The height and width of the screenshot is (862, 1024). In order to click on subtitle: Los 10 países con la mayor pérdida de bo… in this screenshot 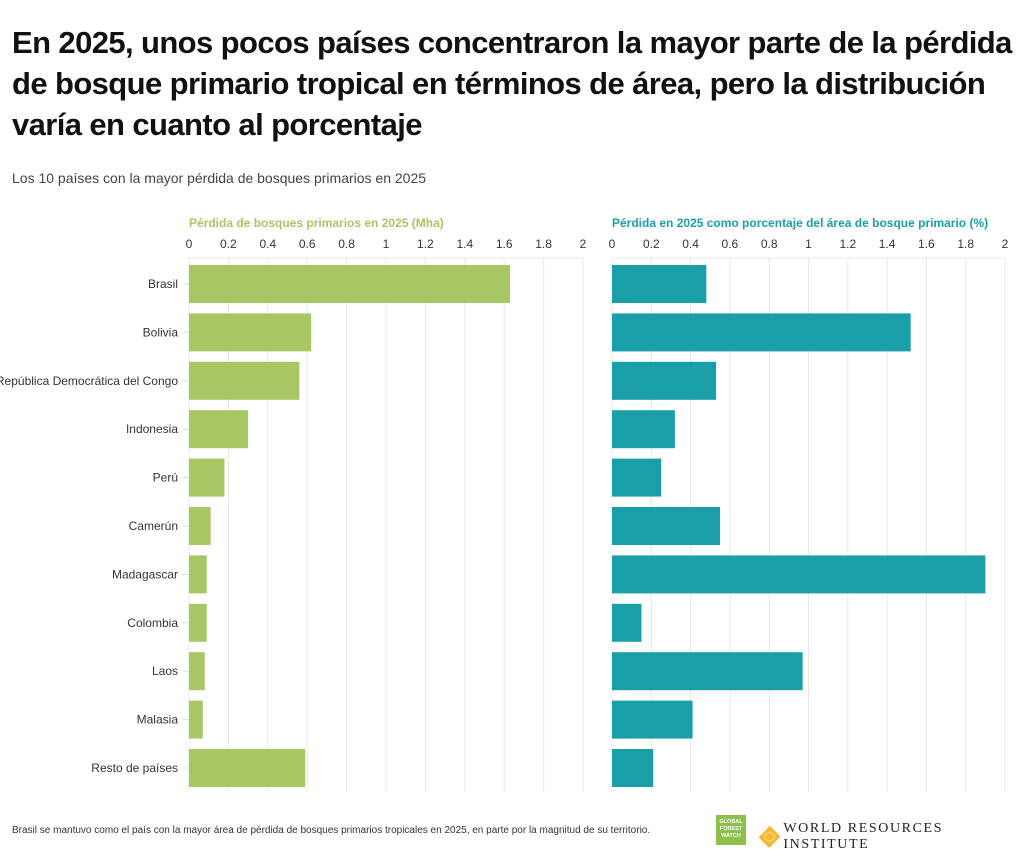, I will do `click(219, 178)`.